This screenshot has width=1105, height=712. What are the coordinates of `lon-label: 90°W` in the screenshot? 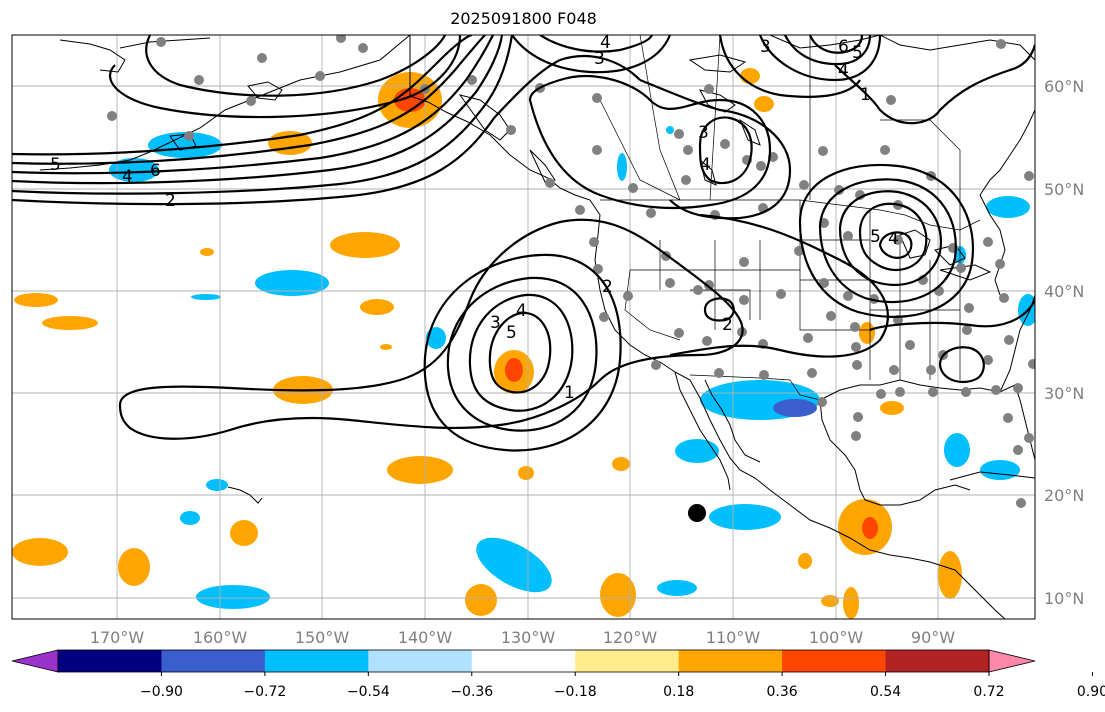 It's located at (933, 637).